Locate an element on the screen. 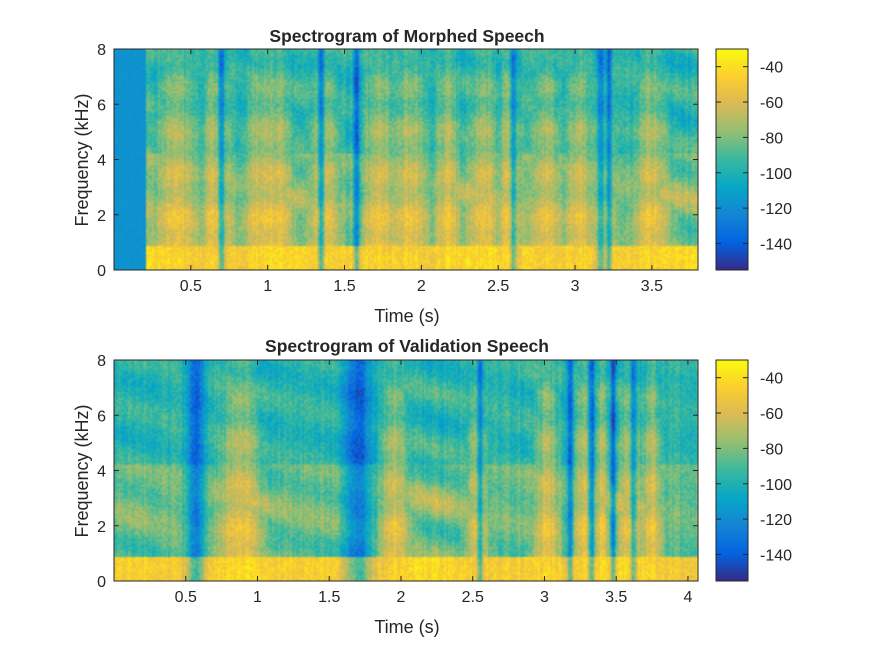  x-tick-label: 4 is located at coordinates (688, 597).